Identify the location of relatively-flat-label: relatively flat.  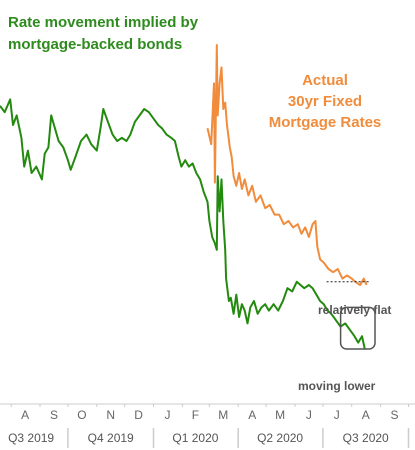
(354, 310).